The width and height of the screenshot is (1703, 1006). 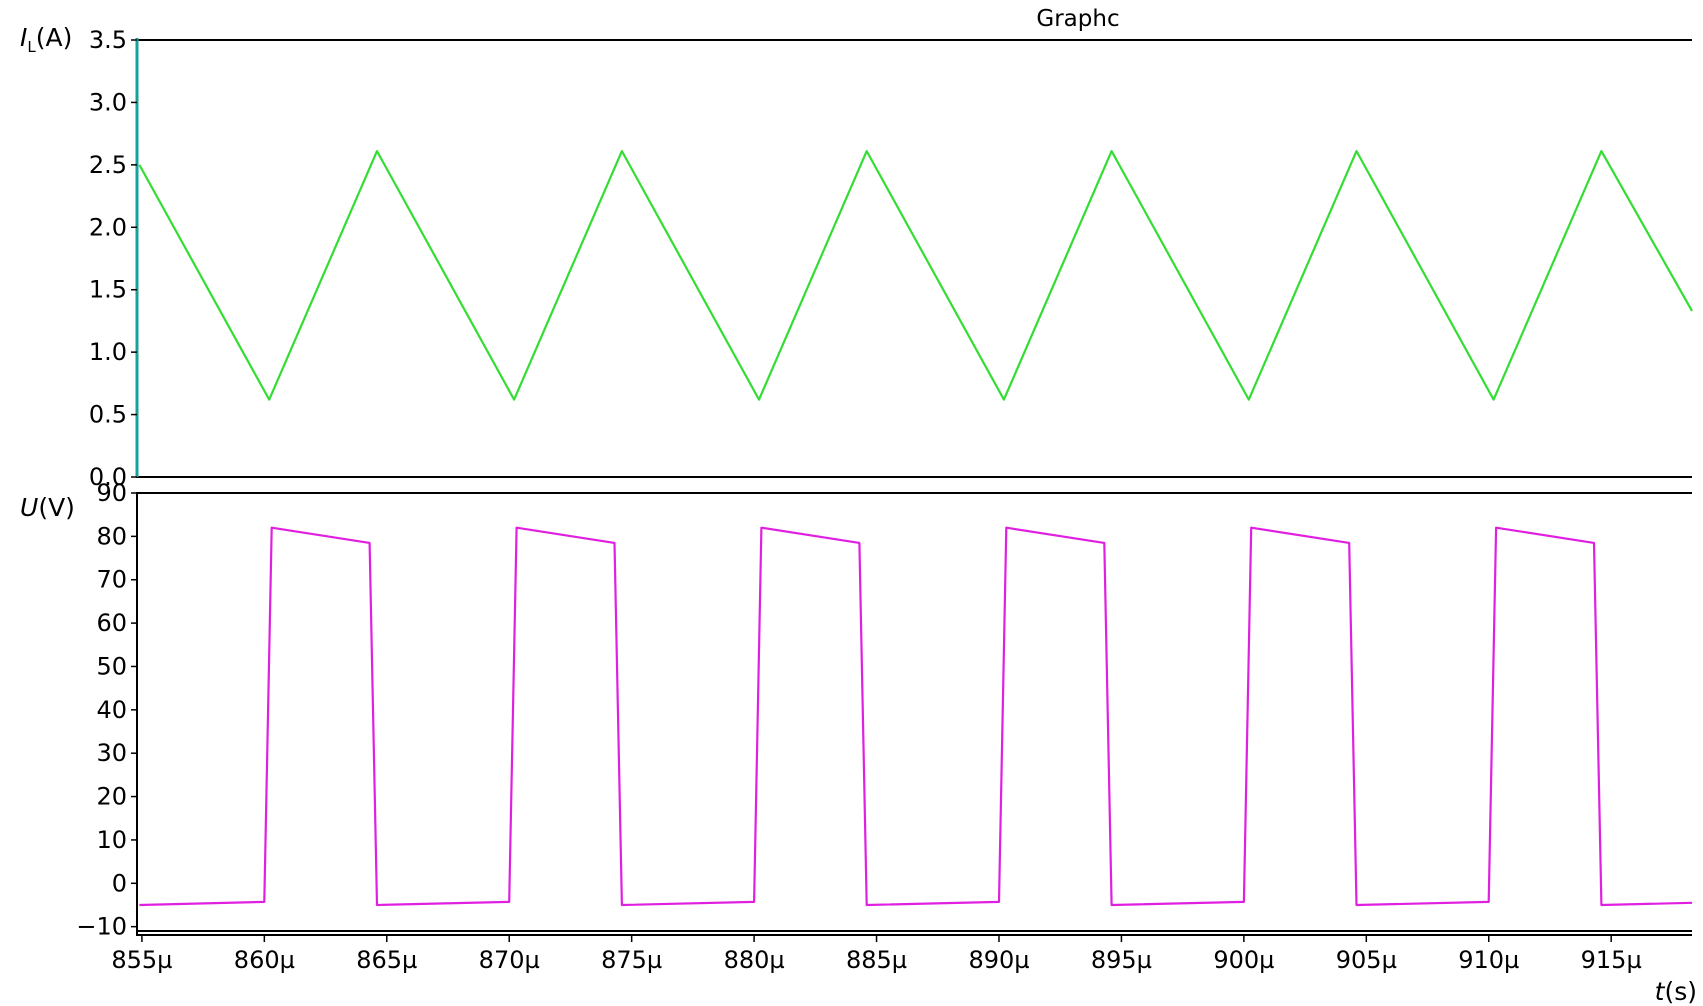 What do you see at coordinates (111, 536) in the screenshot?
I see `voltage-ytick-label: 80` at bounding box center [111, 536].